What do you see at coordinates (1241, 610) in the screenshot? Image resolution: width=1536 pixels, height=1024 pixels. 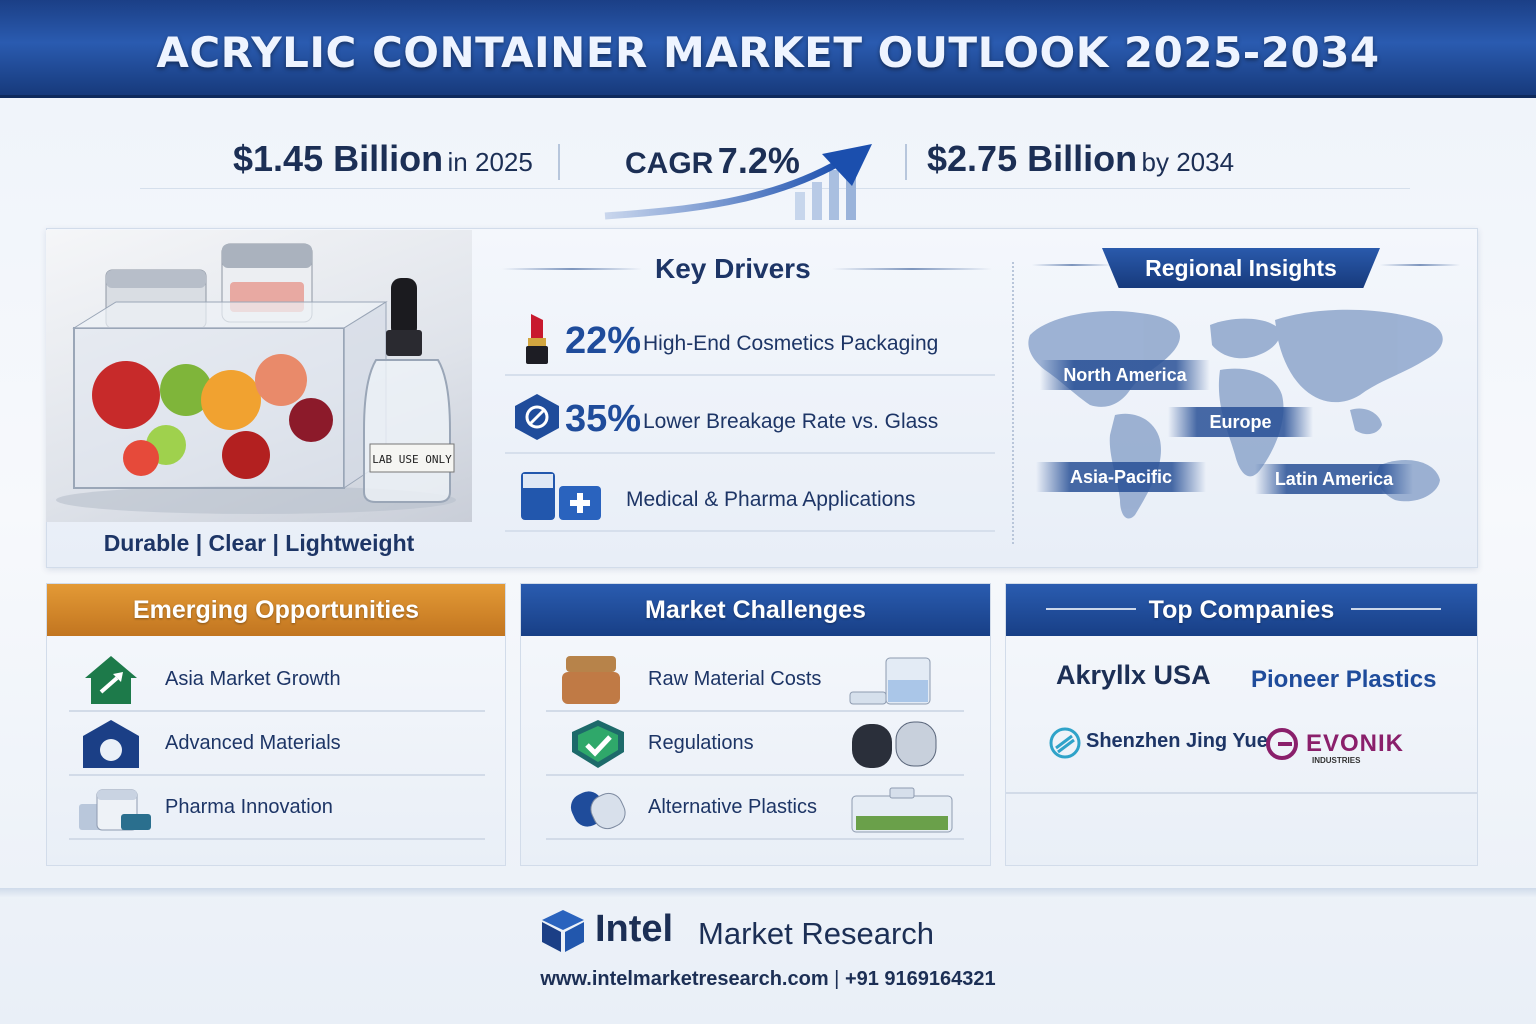 I see `companies-title: Top Companies` at bounding box center [1241, 610].